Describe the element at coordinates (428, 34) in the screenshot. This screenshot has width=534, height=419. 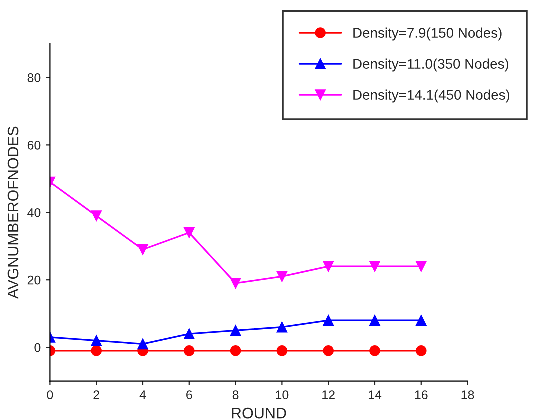
I see `legend-label: Density=7.9(150 Nodes)` at that location.